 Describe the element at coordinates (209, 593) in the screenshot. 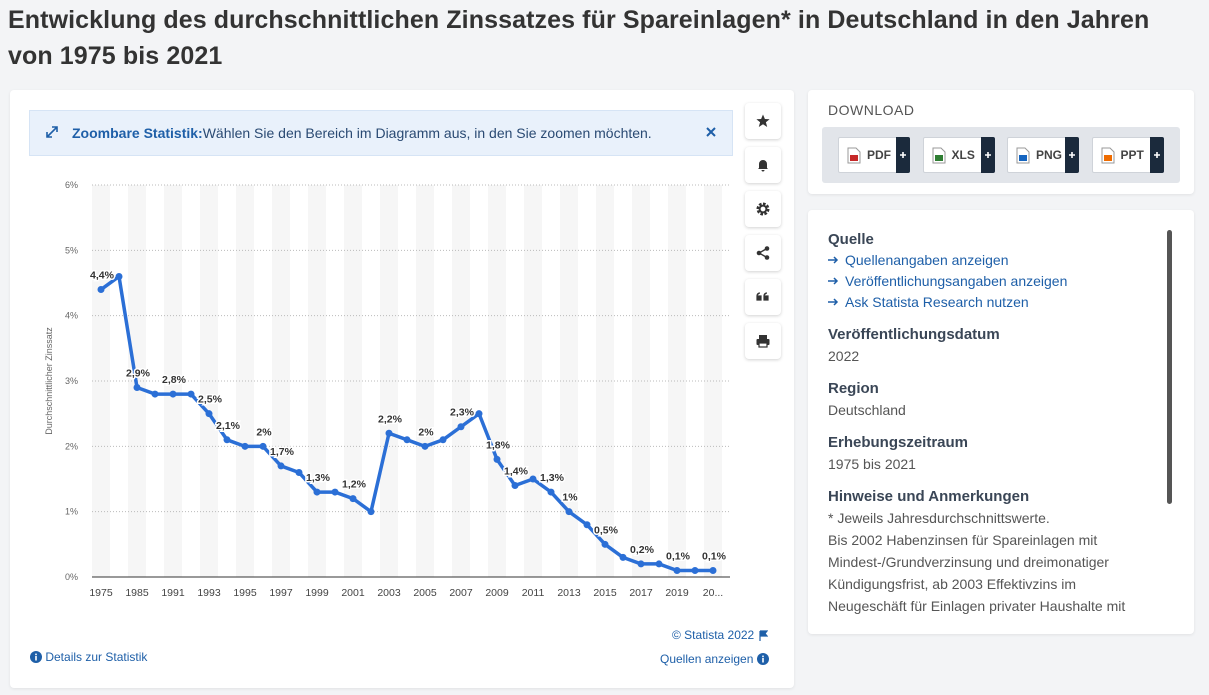

I see `x-tick-label: 1993` at that location.